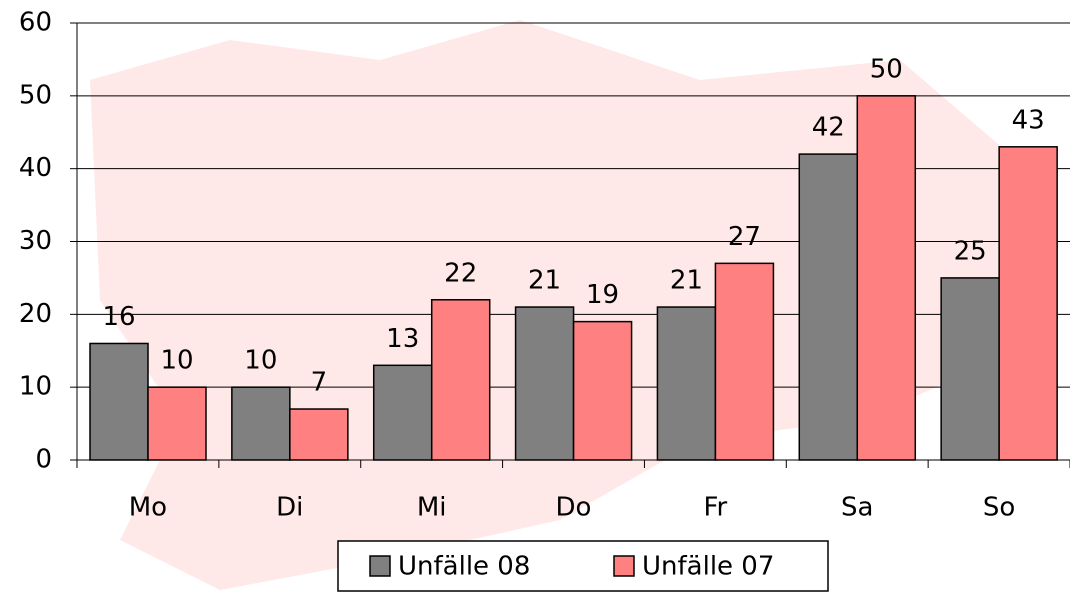  Describe the element at coordinates (744, 237) in the screenshot. I see `value-label: 27` at that location.